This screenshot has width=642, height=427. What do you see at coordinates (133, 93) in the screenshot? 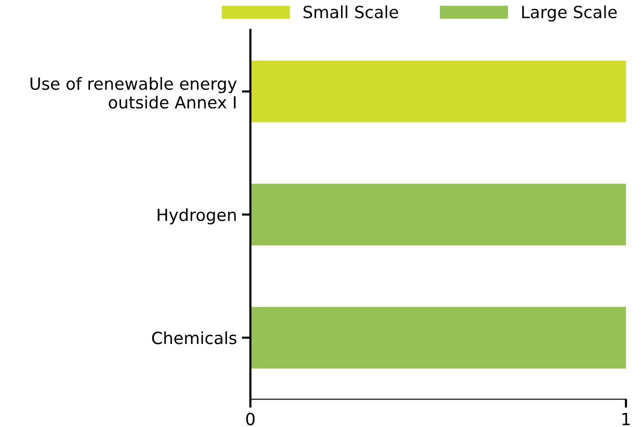
I see `y-tick-label: Use of renewable energy outside Annex I` at bounding box center [133, 93].